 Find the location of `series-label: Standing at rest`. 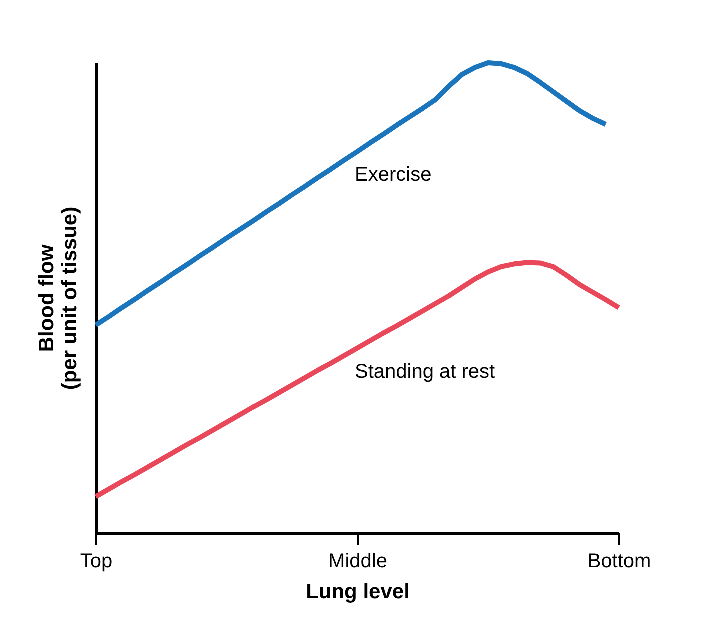

series-label: Standing at rest is located at coordinates (425, 372).